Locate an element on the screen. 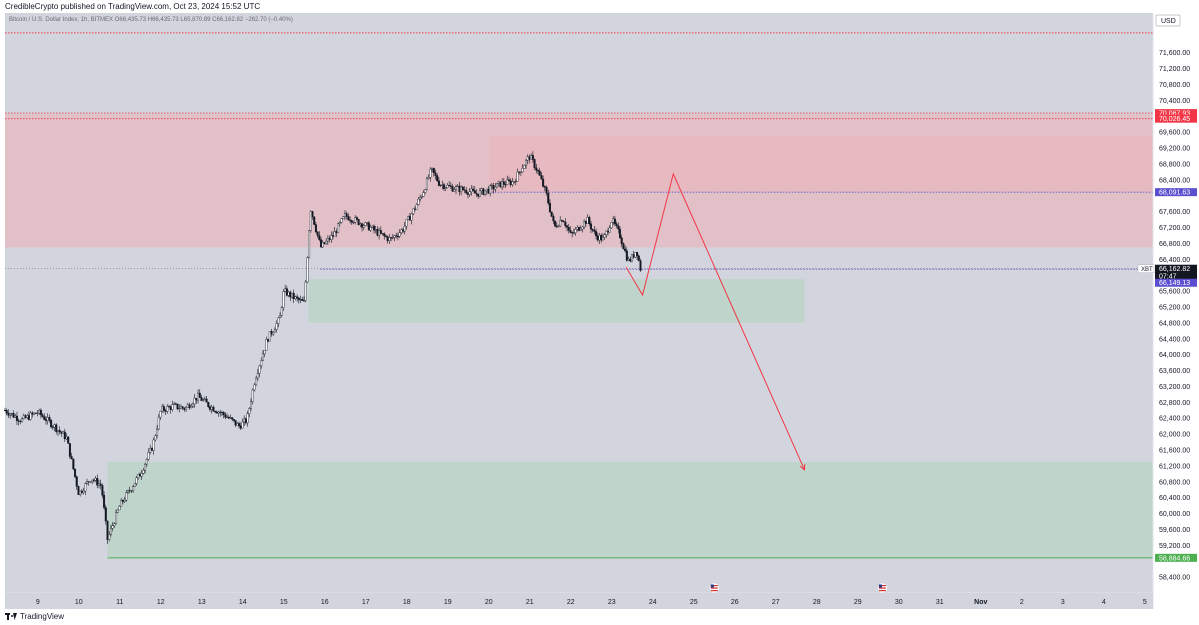 Image resolution: width=1199 pixels, height=625 pixels. time-tick-label: 9 is located at coordinates (38, 602).